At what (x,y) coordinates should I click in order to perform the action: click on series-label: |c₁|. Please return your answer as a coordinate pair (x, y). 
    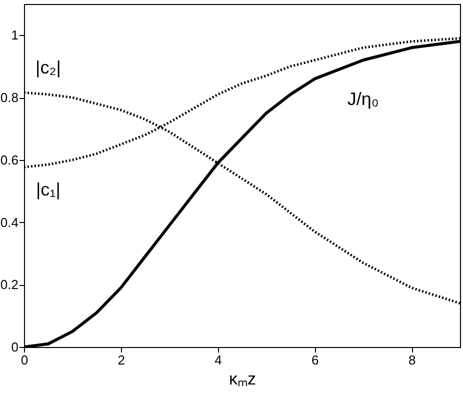
    Looking at the image, I should click on (48, 190).